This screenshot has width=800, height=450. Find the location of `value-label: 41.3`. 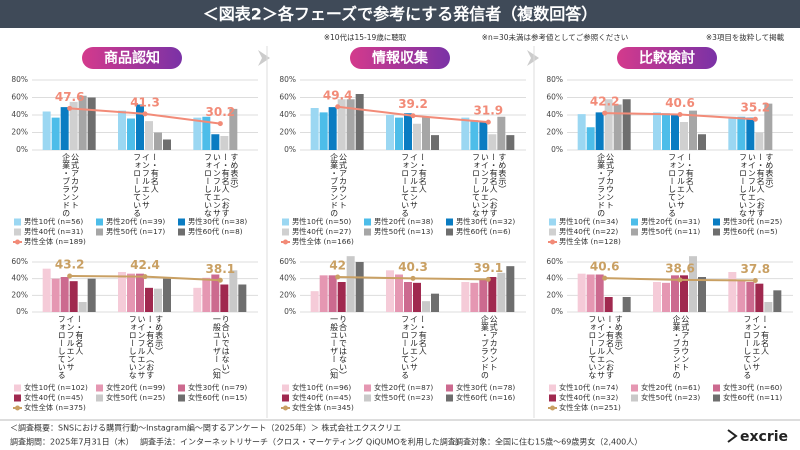

value-label: 41.3 is located at coordinates (145, 102).